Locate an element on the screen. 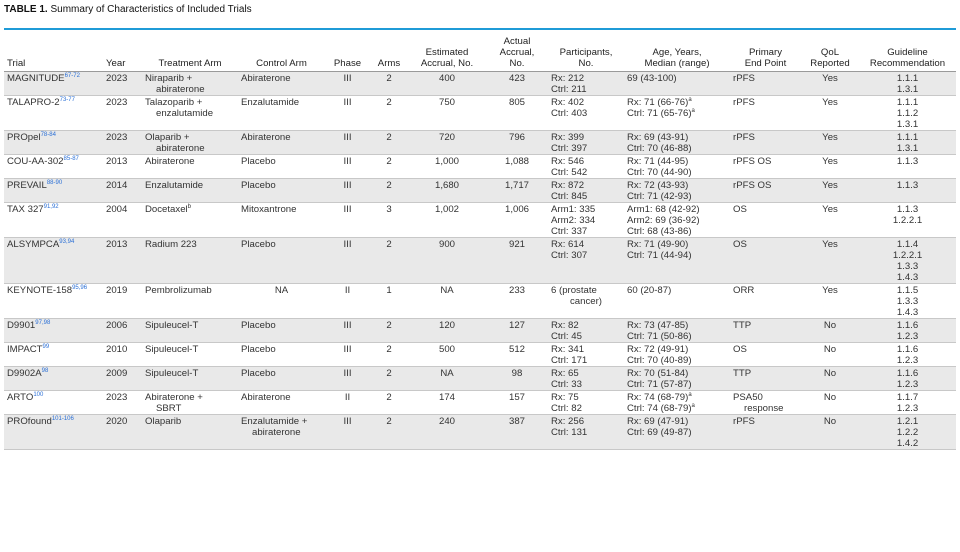 The width and height of the screenshot is (960, 552). estimated-accrual-cell: 720 is located at coordinates (447, 142).